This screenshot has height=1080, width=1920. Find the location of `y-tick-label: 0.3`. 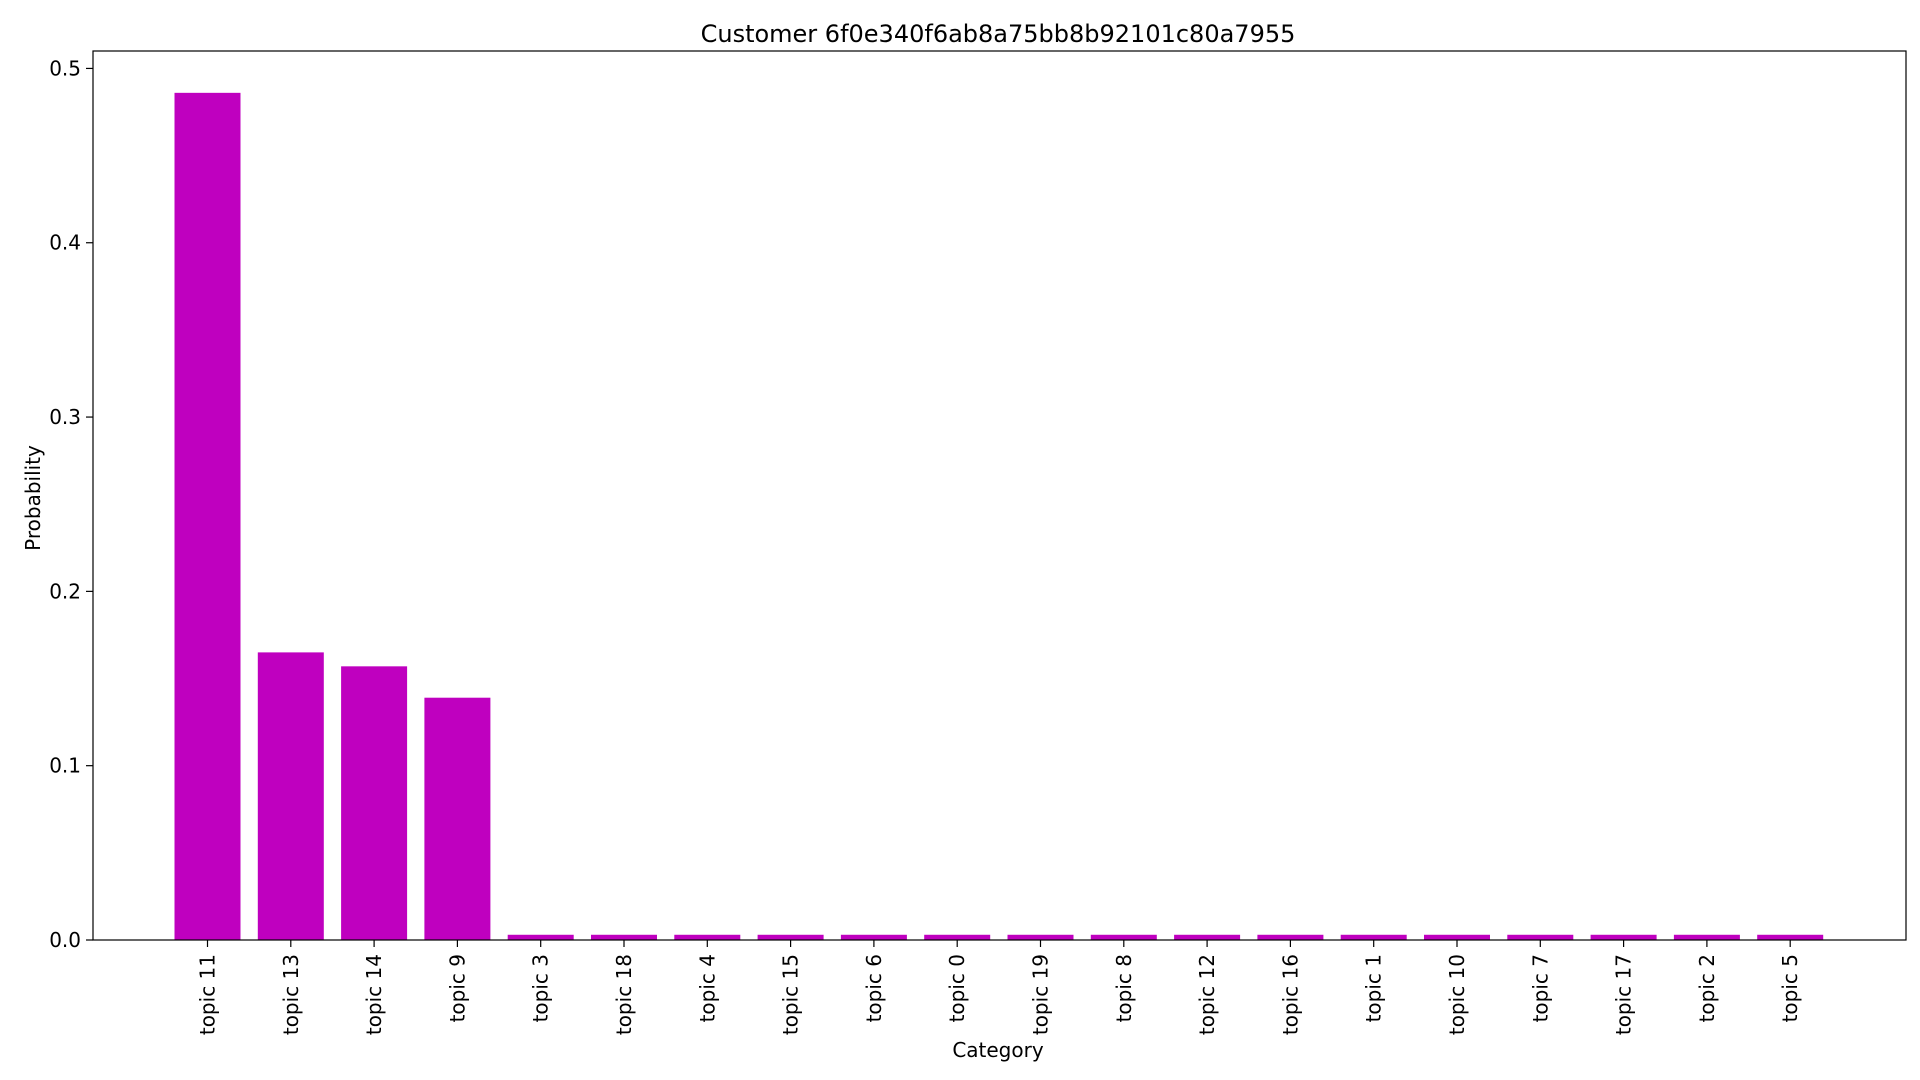

y-tick-label: 0.3 is located at coordinates (65, 417).